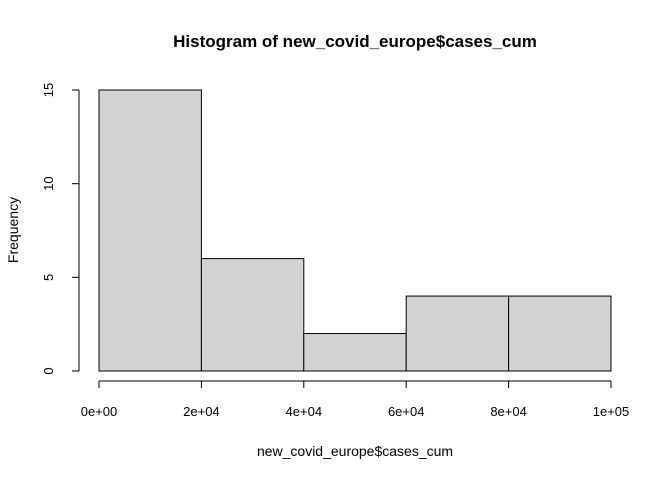  Describe the element at coordinates (48, 370) in the screenshot. I see `y-tick-label-1: 0` at that location.